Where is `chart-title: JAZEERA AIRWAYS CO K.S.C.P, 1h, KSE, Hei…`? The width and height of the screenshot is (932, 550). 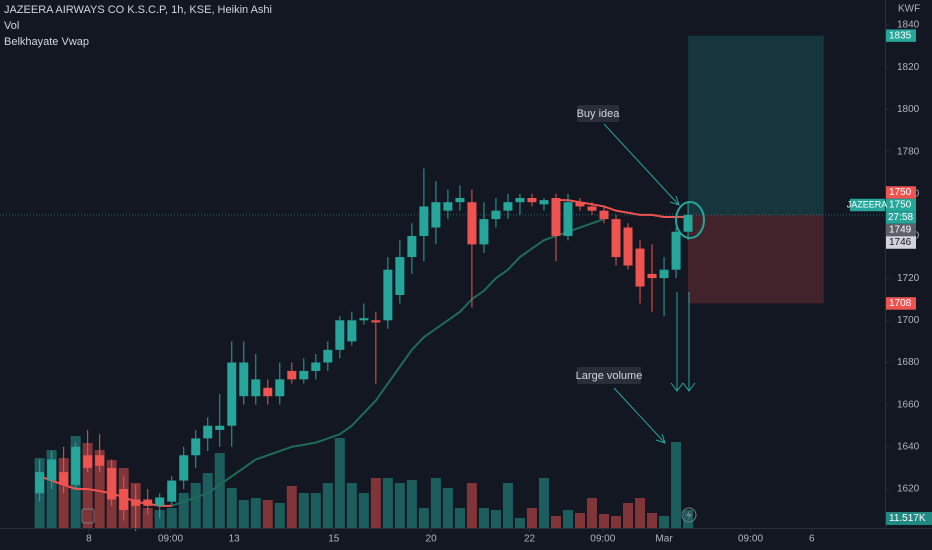 chart-title: JAZEERA AIRWAYS CO K.S.C.P, 1h, KSE, Hei… is located at coordinates (138, 10).